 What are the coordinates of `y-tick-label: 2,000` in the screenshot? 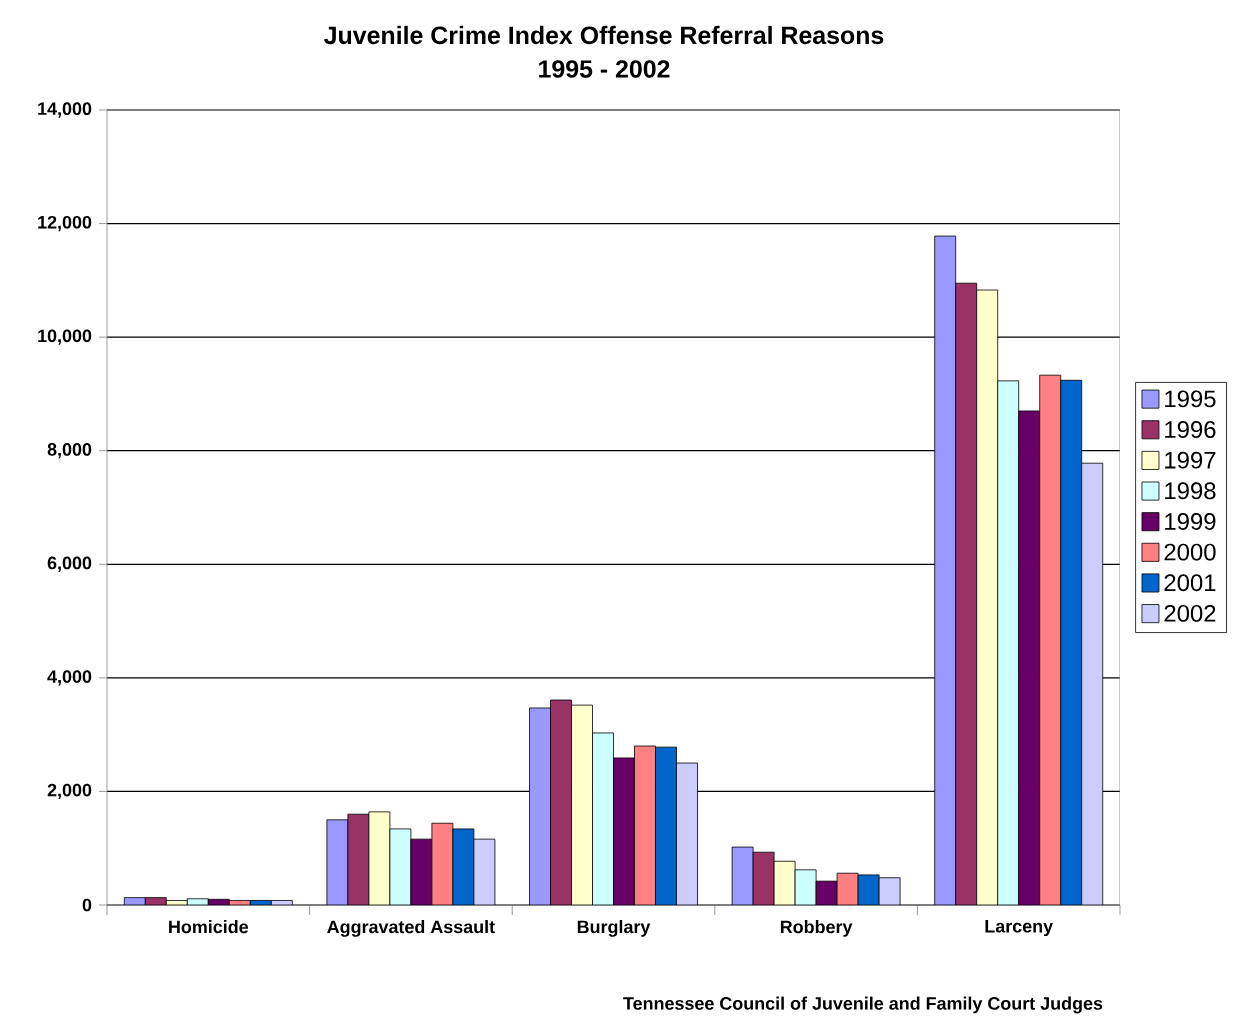 It's located at (69, 791).